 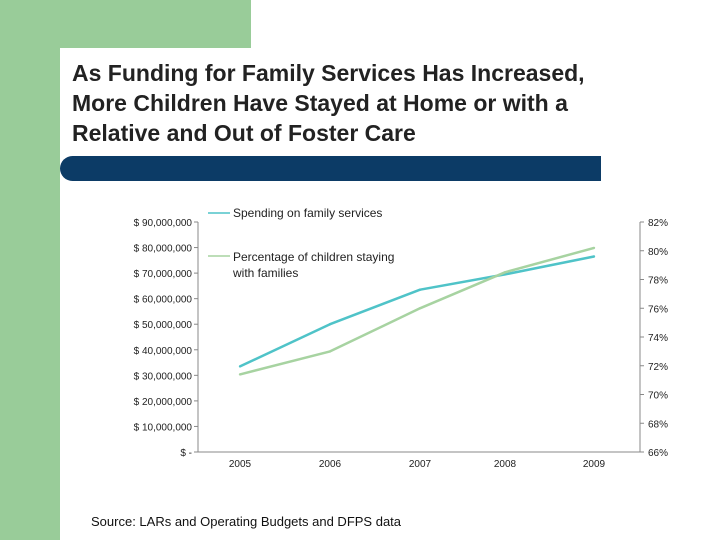 What do you see at coordinates (330, 168) in the screenshot?
I see `title-underline-bar` at bounding box center [330, 168].